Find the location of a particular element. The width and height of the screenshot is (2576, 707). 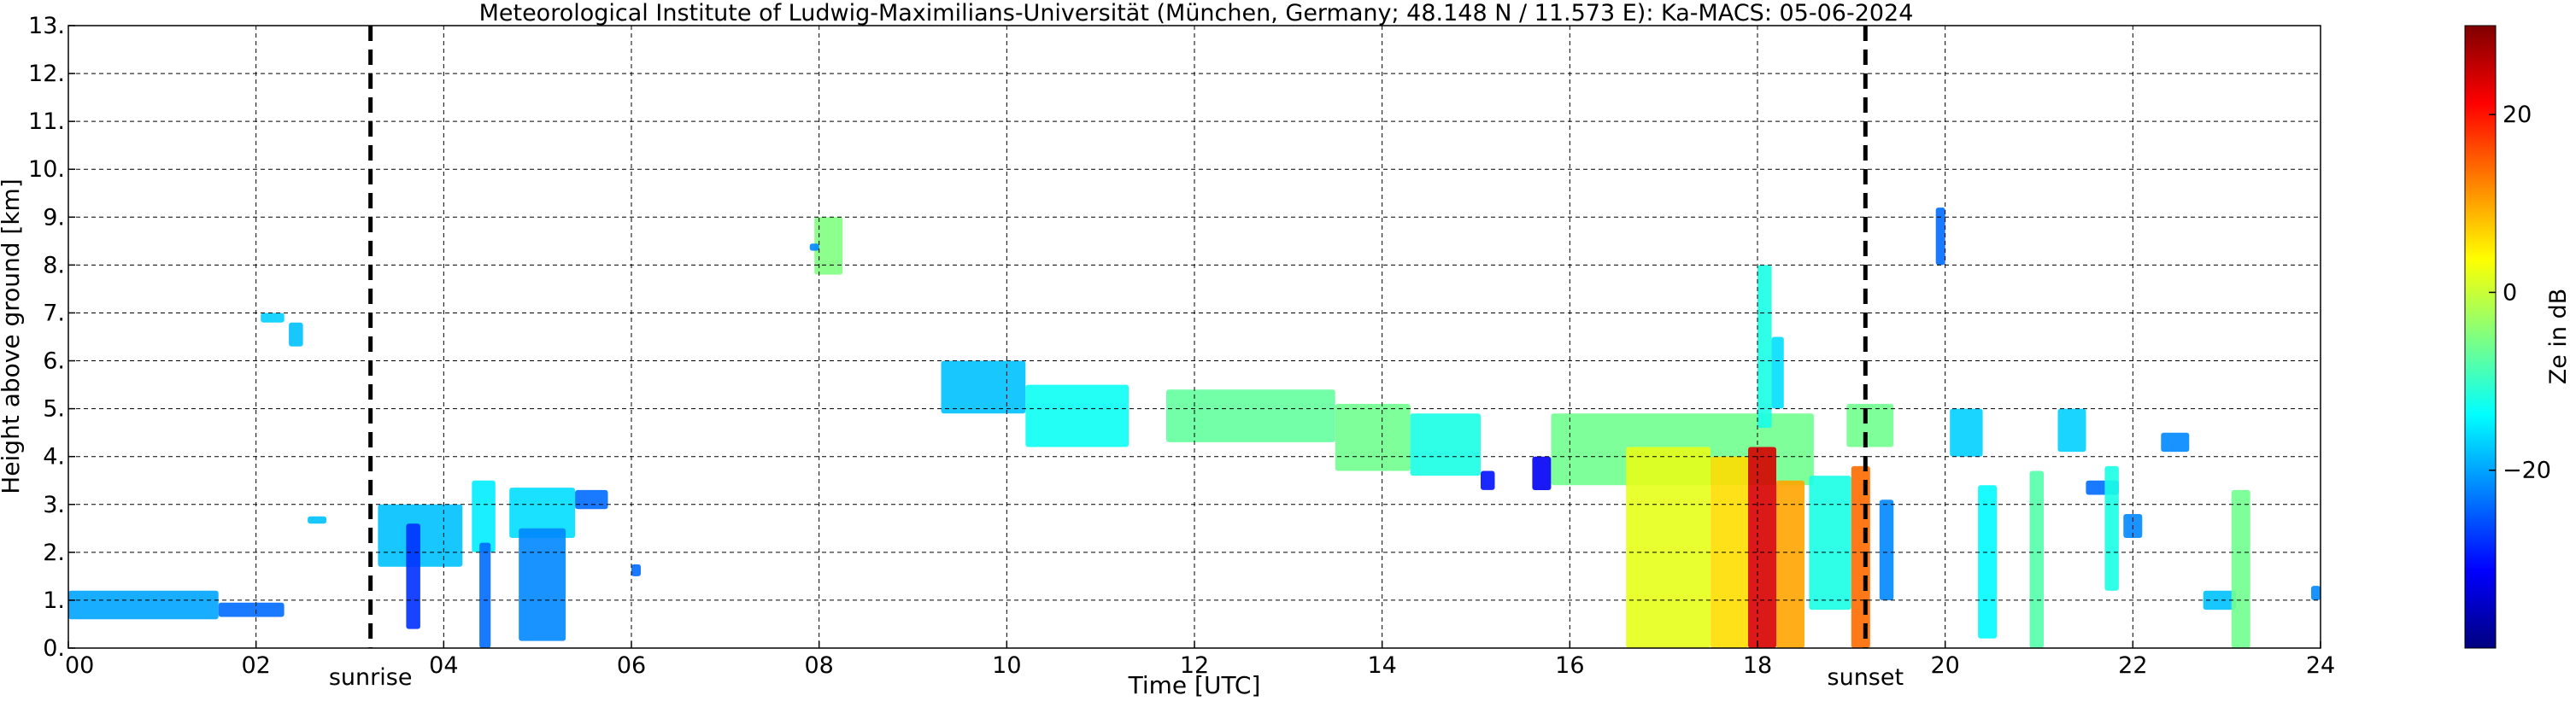

x-tick-label: 18 is located at coordinates (1757, 665).